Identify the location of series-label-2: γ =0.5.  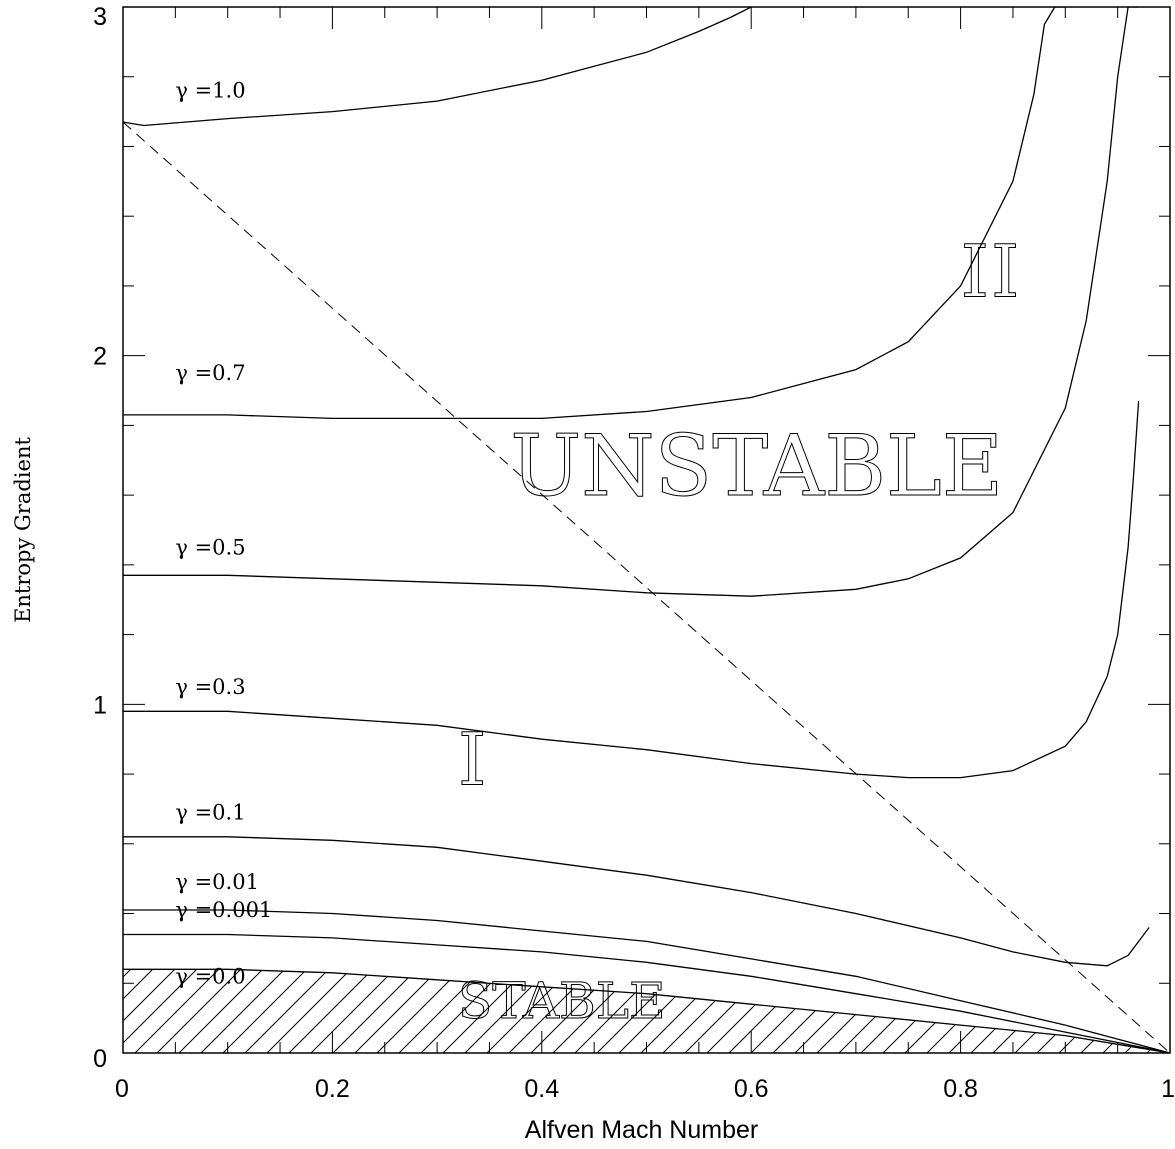
(210, 547).